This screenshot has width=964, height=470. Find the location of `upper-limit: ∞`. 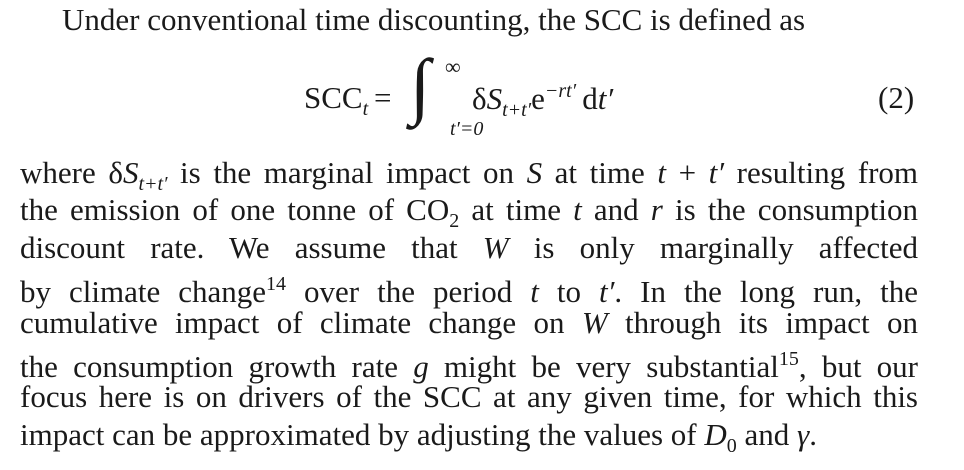

upper-limit: ∞ is located at coordinates (453, 66).